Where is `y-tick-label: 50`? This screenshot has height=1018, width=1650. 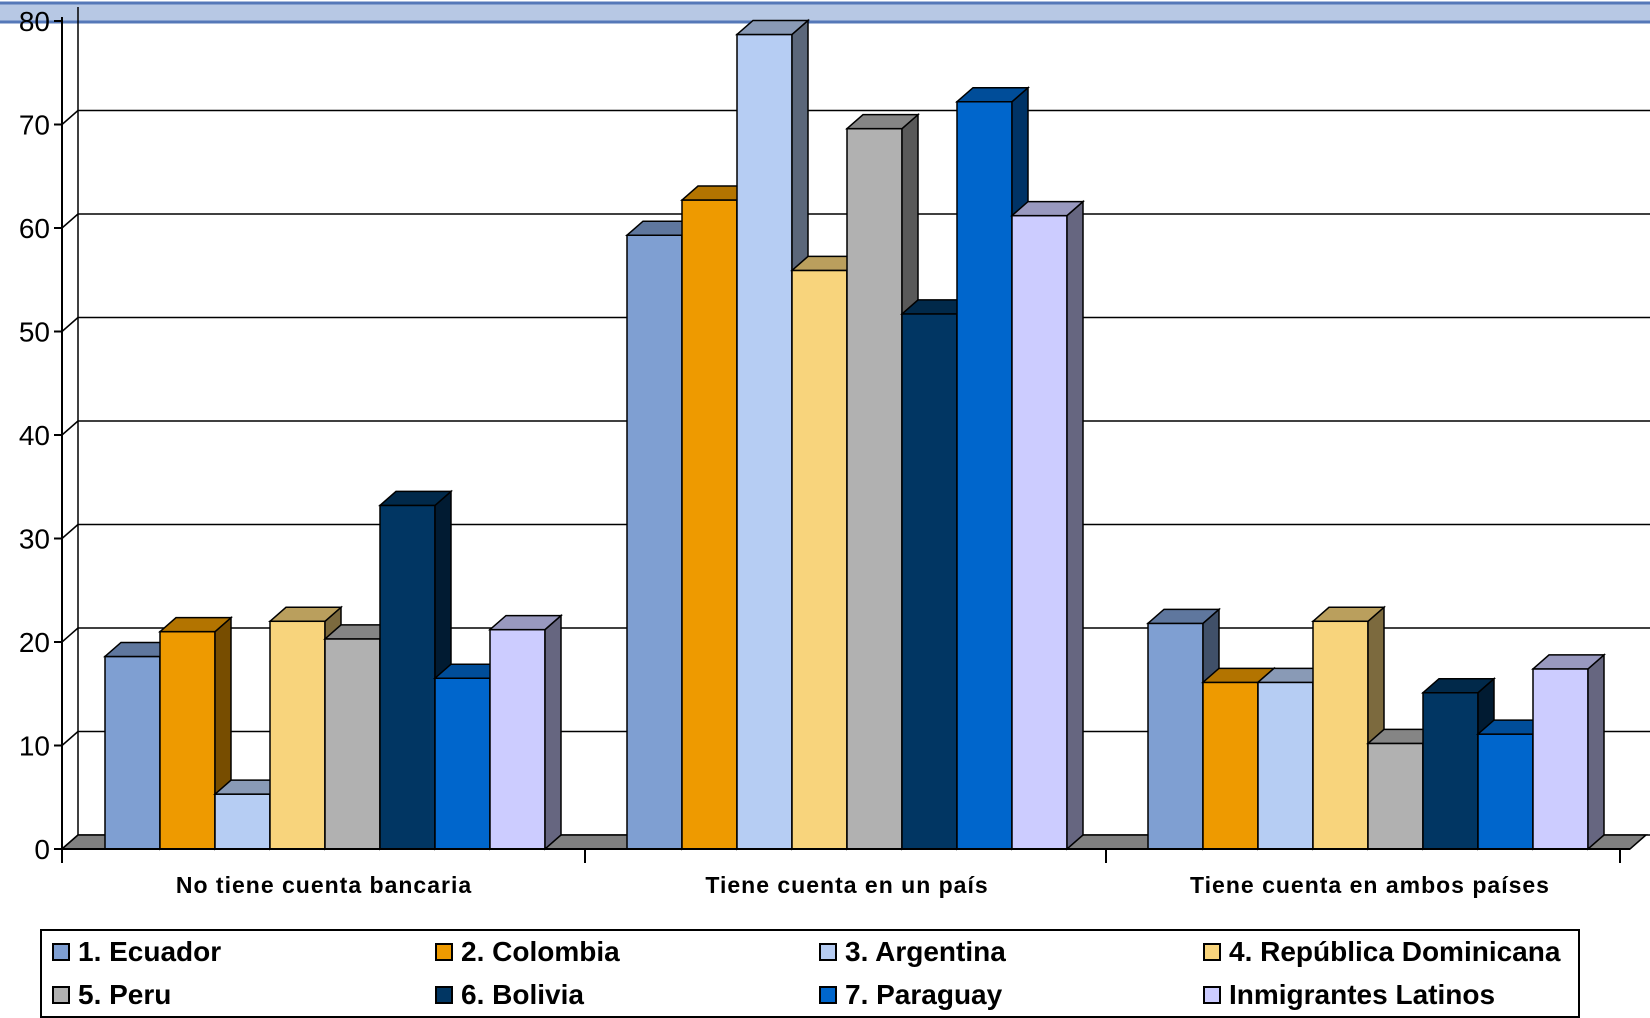
y-tick-label: 50 is located at coordinates (34, 332).